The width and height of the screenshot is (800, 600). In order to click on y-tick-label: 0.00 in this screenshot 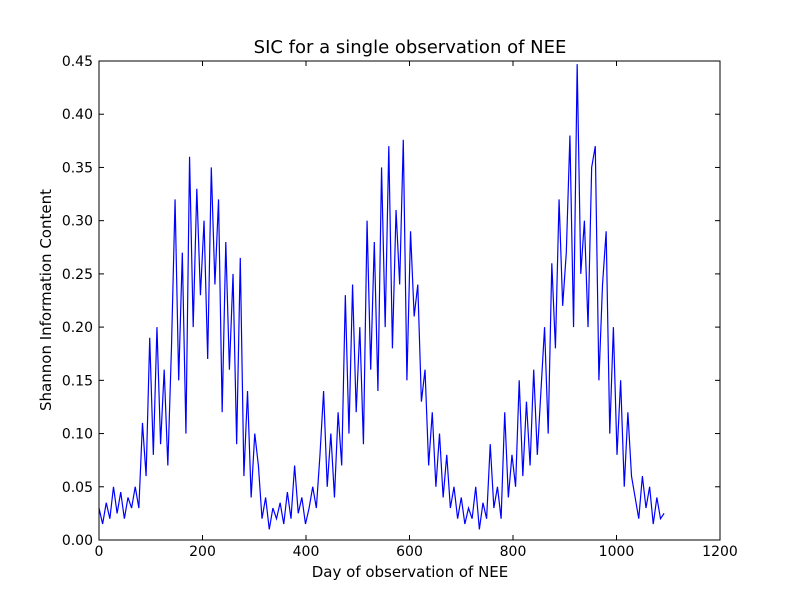, I will do `click(77, 541)`.